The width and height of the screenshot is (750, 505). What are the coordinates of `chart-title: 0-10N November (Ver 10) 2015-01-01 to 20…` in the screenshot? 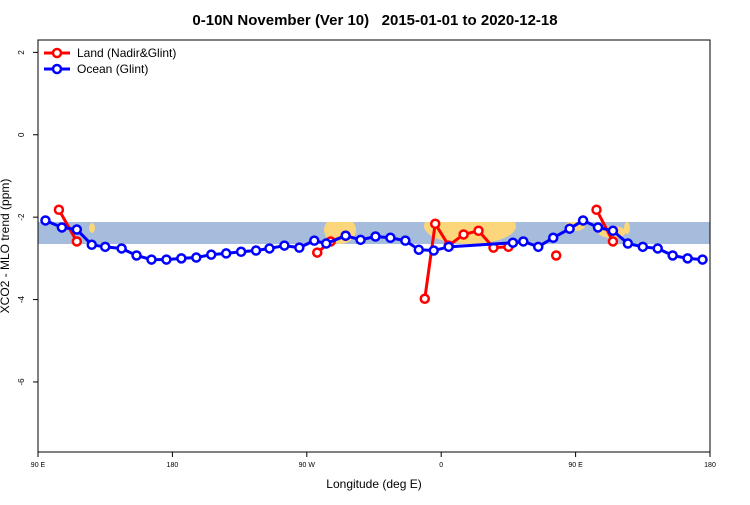 It's located at (374, 20).